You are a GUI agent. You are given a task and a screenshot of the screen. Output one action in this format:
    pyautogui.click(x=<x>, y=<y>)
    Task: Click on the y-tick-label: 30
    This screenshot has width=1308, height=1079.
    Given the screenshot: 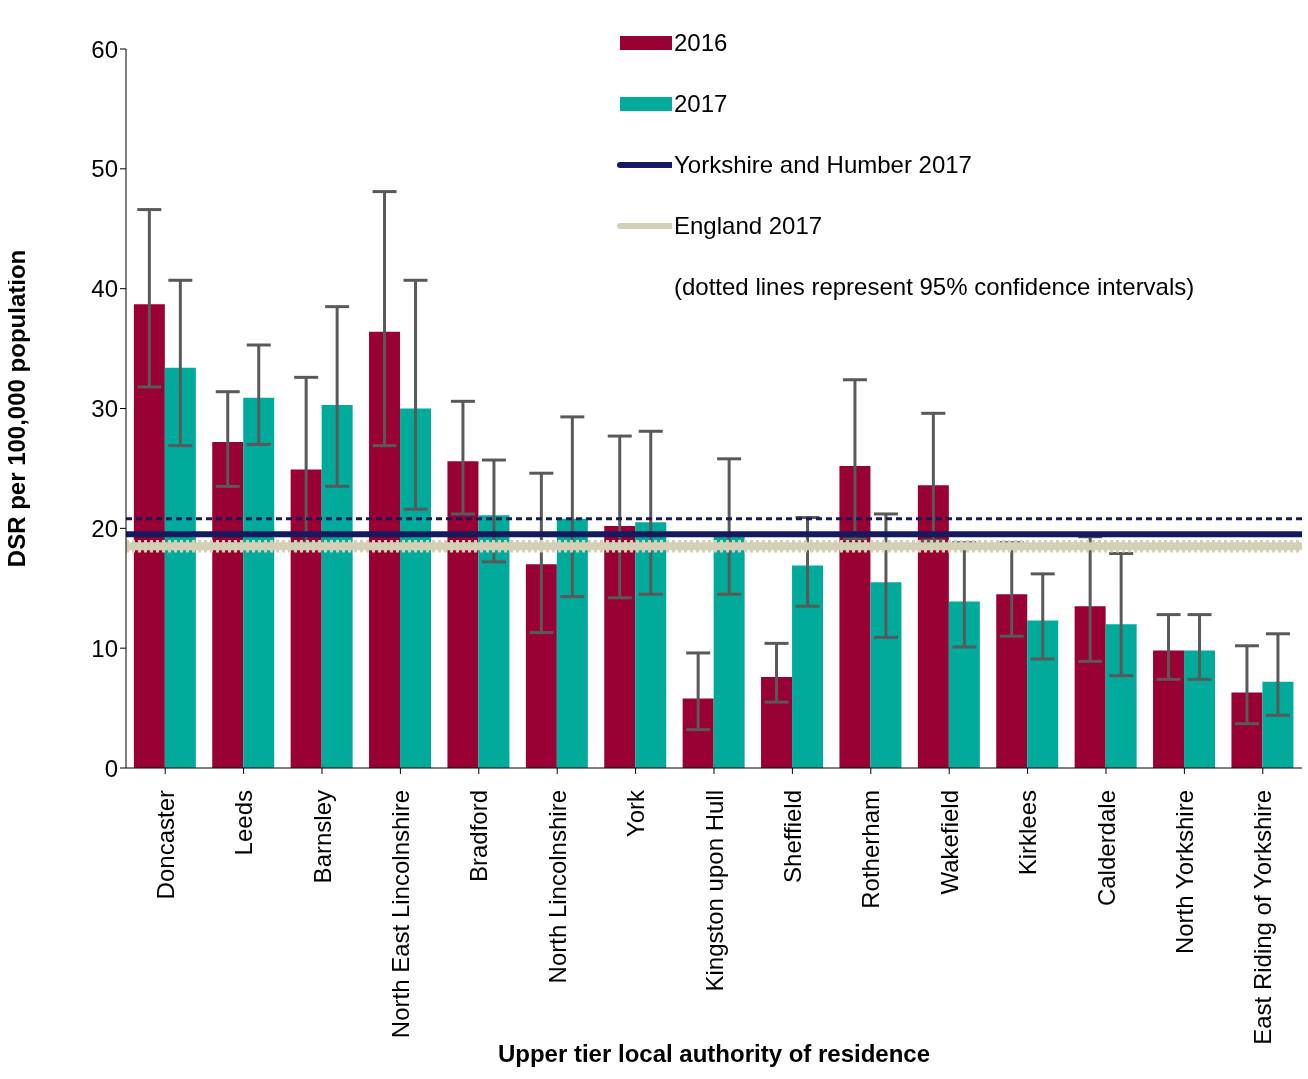 What is the action you would take?
    pyautogui.click(x=104, y=409)
    